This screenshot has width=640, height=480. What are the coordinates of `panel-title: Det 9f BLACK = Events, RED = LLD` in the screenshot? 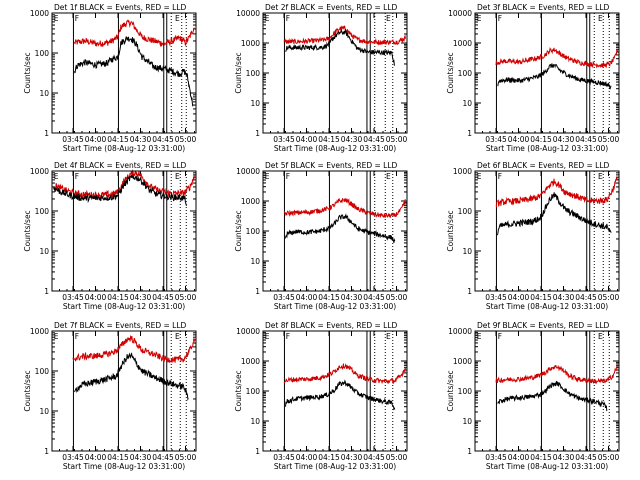 It's located at (543, 325).